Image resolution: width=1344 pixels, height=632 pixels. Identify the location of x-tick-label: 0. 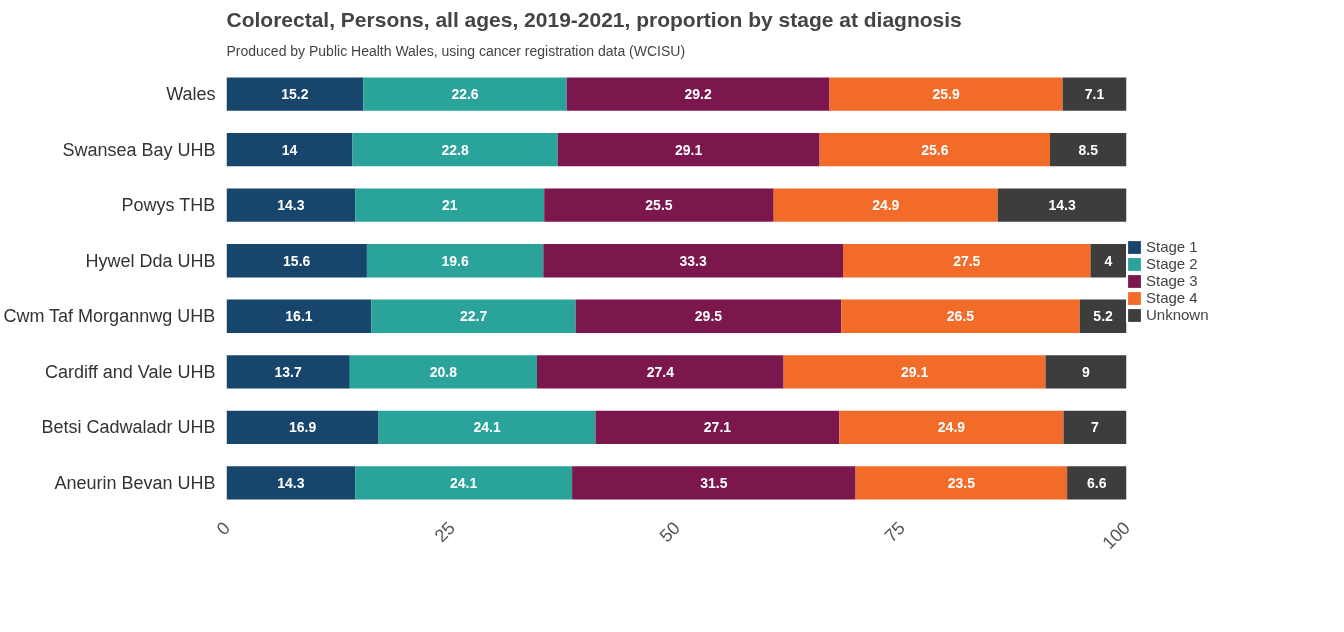
(223, 528).